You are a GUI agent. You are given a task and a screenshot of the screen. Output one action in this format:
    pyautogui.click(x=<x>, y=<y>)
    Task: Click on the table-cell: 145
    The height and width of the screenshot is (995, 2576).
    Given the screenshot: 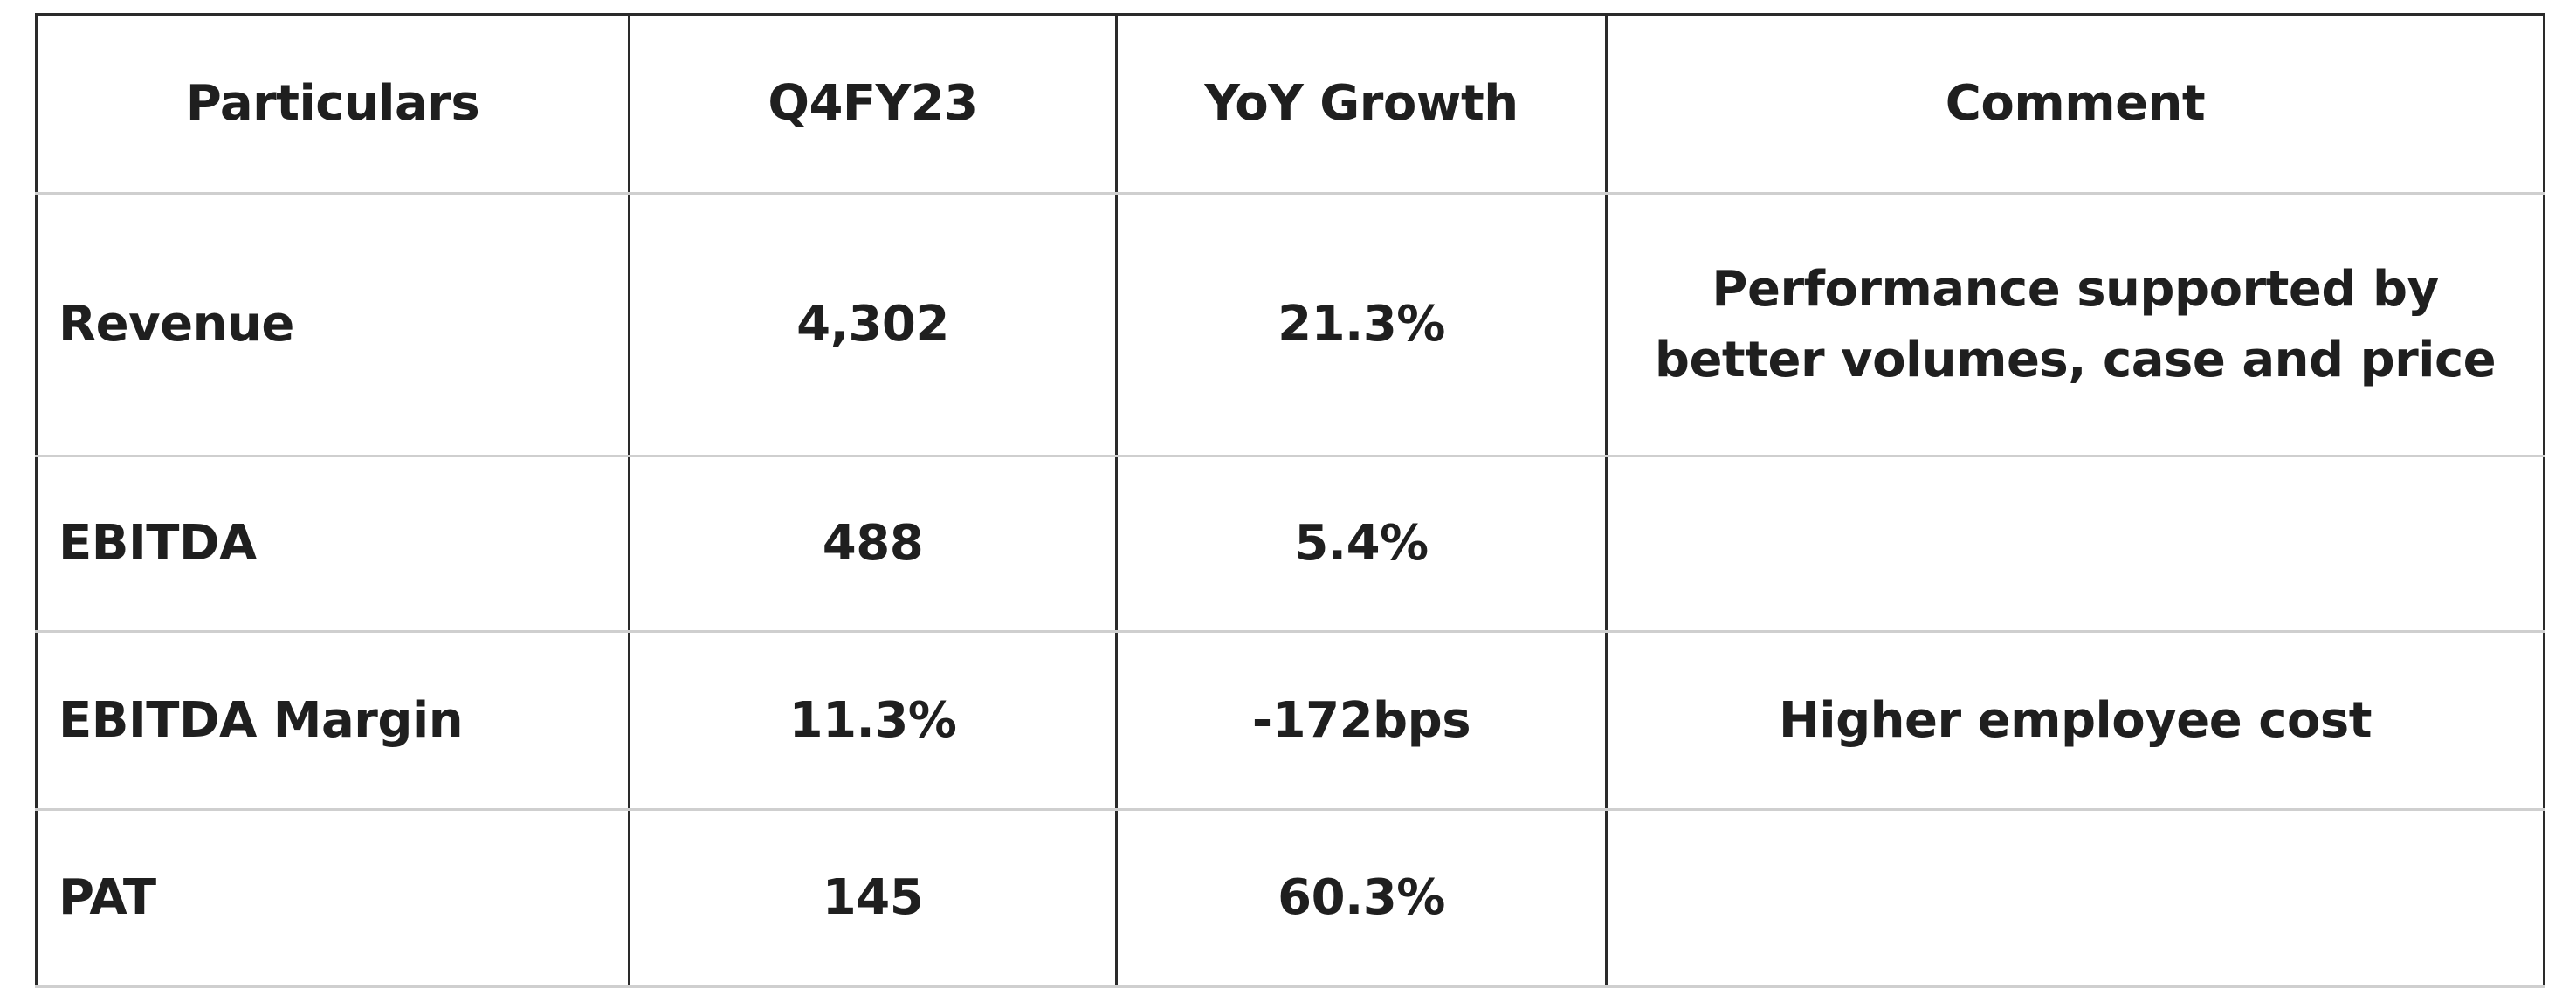 What is the action you would take?
    pyautogui.click(x=873, y=898)
    